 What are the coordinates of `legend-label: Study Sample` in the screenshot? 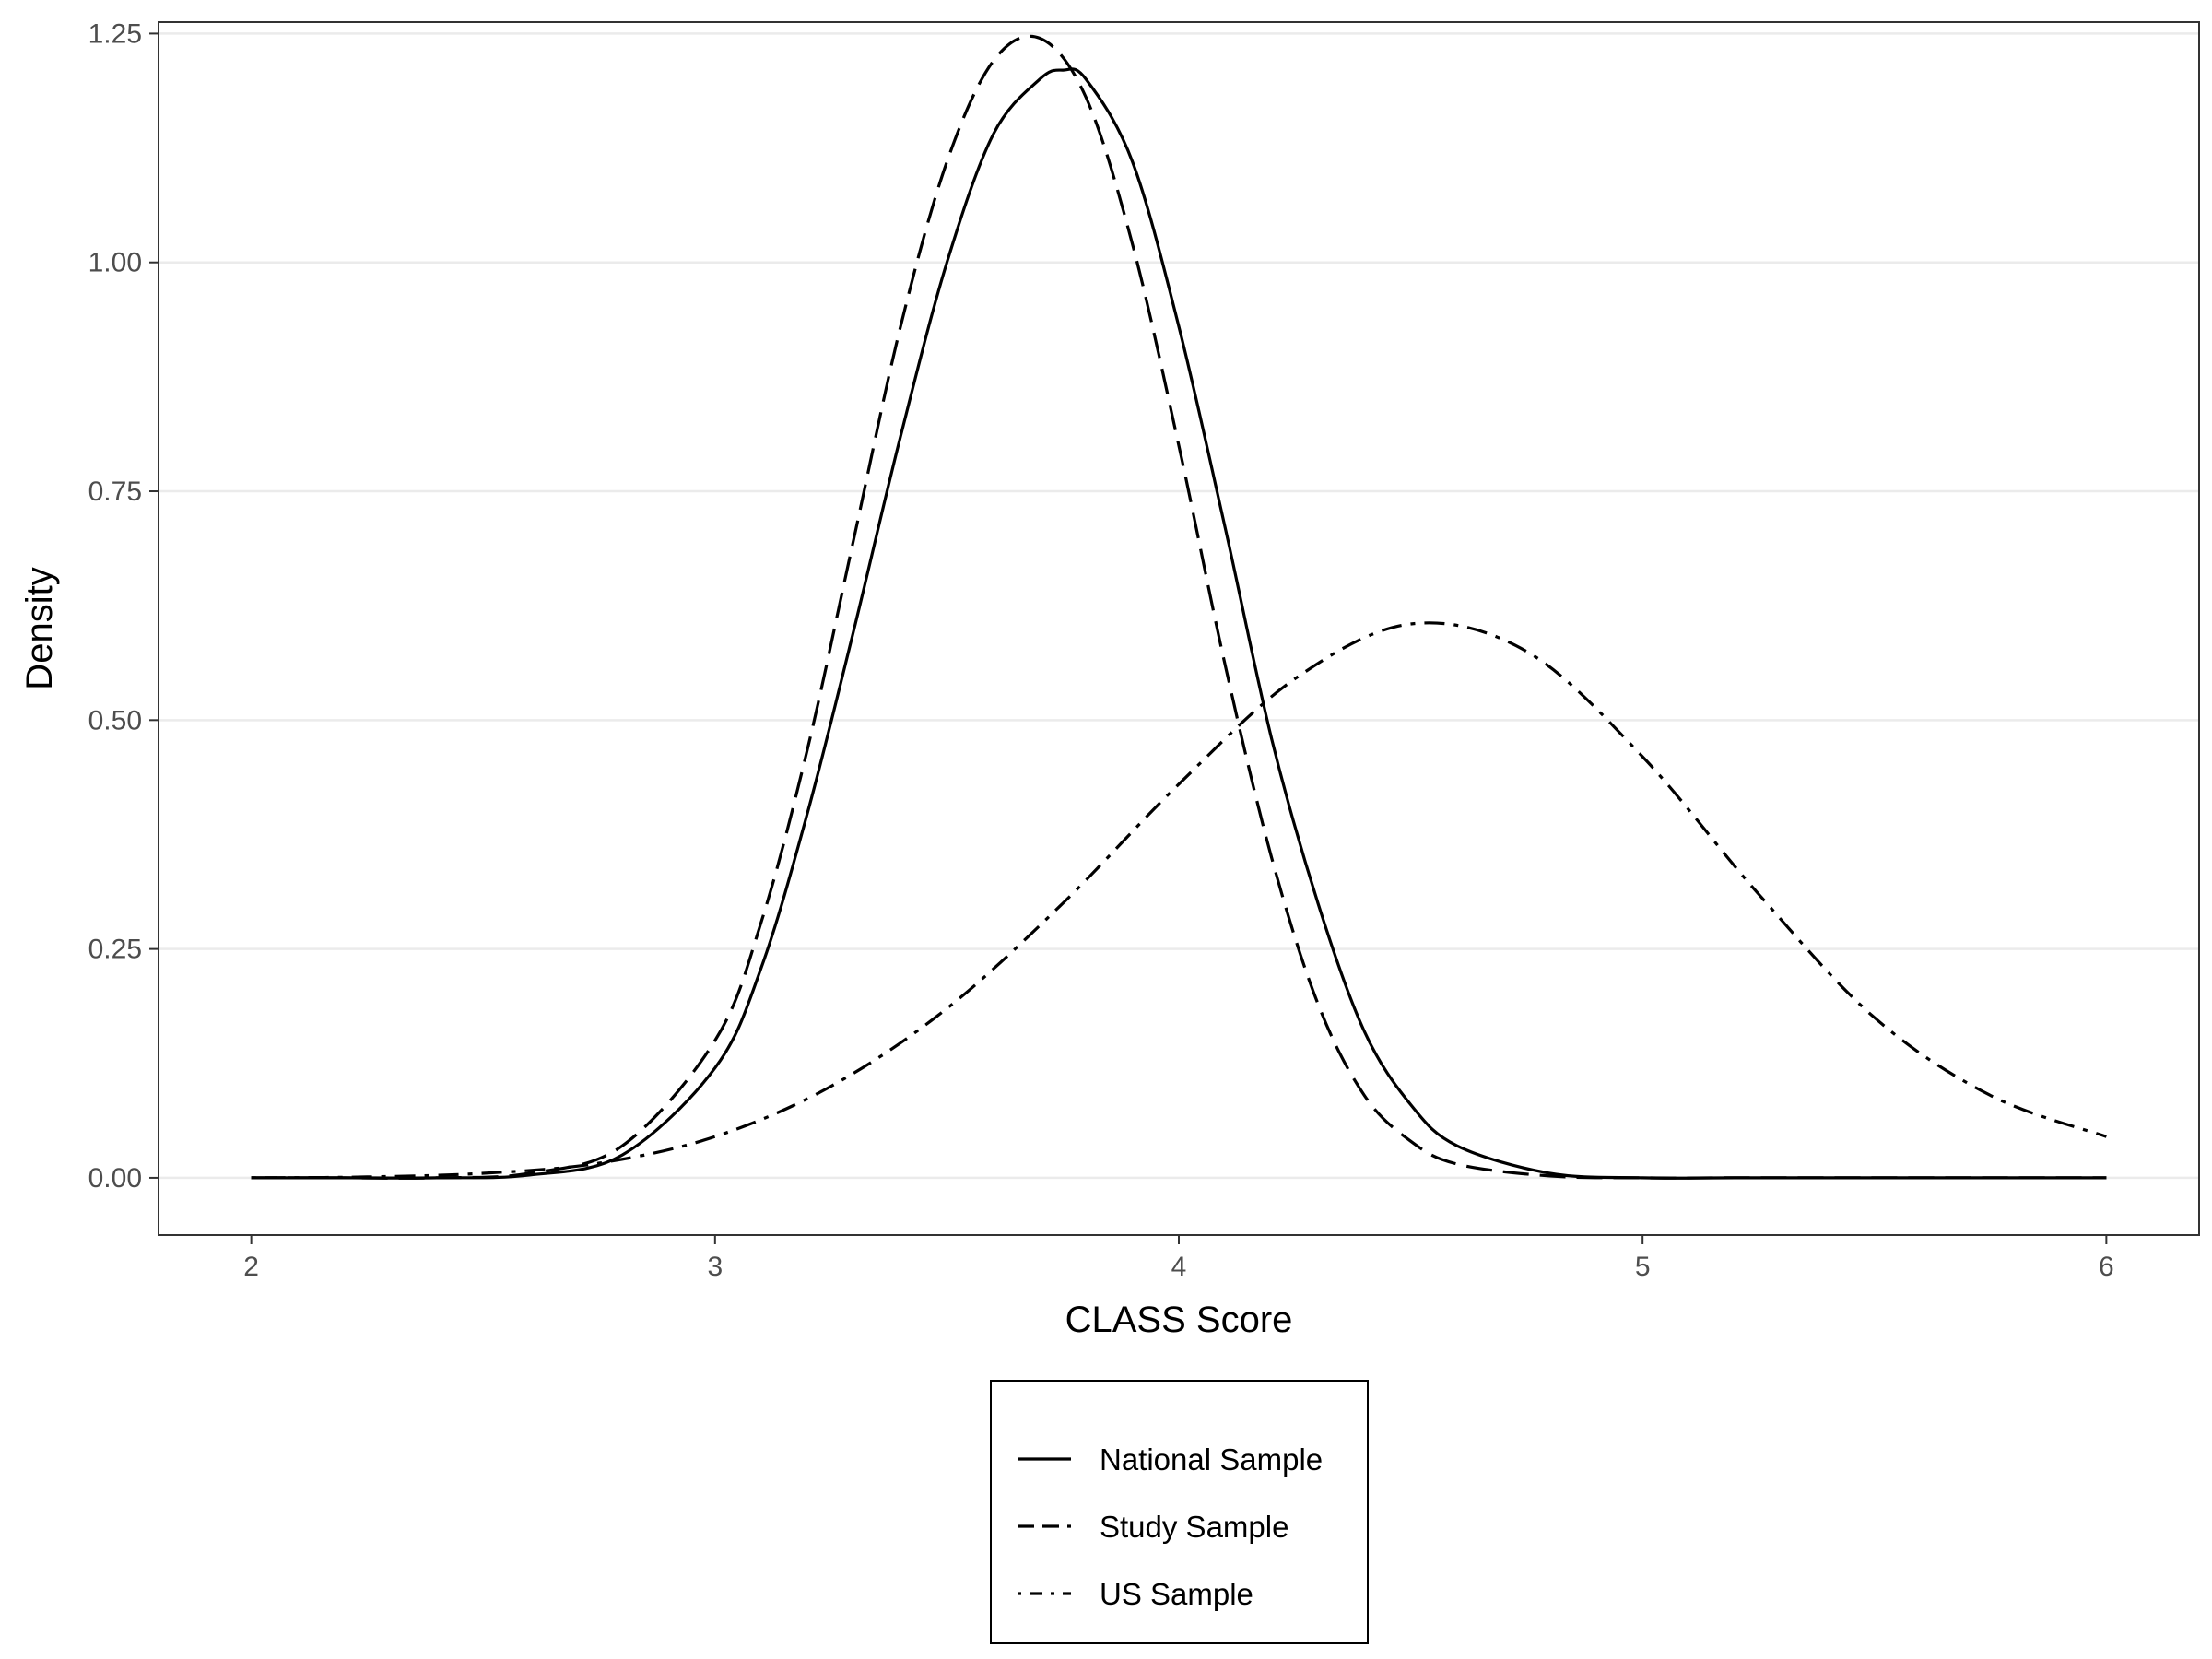 It's located at (1194, 1527).